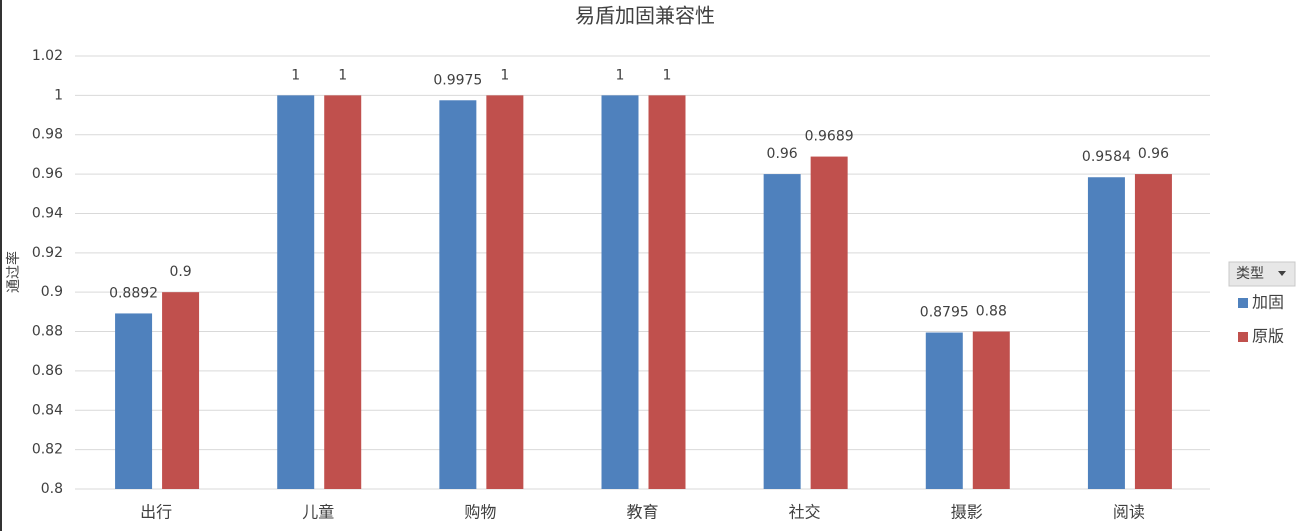  What do you see at coordinates (645, 16) in the screenshot?
I see `chart-title: 易盾加固兼容性` at bounding box center [645, 16].